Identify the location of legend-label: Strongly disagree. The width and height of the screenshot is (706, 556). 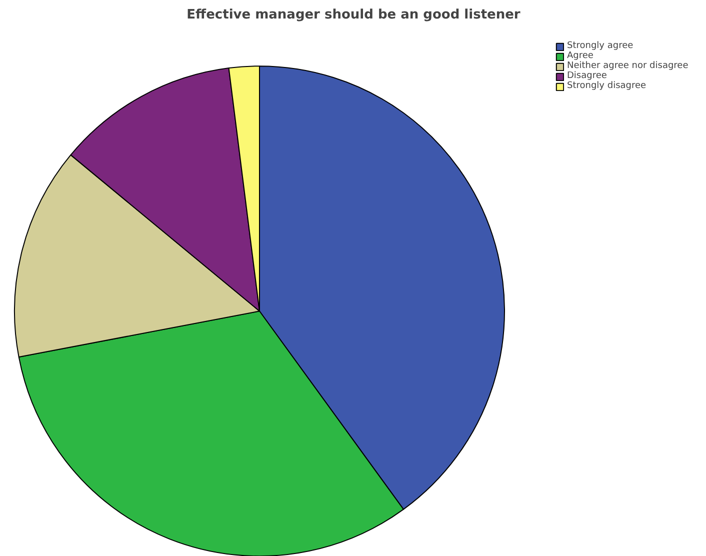
(606, 86).